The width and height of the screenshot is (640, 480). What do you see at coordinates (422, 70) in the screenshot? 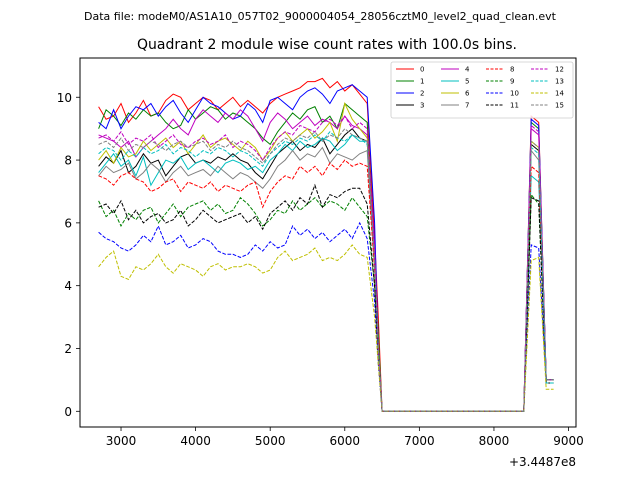
I see `legend-label-0: 0` at bounding box center [422, 70].